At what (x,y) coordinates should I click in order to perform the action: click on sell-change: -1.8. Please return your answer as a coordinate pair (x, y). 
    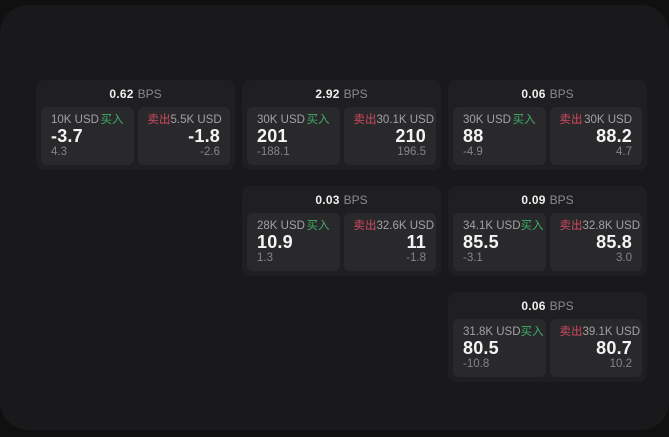
    Looking at the image, I should click on (416, 258).